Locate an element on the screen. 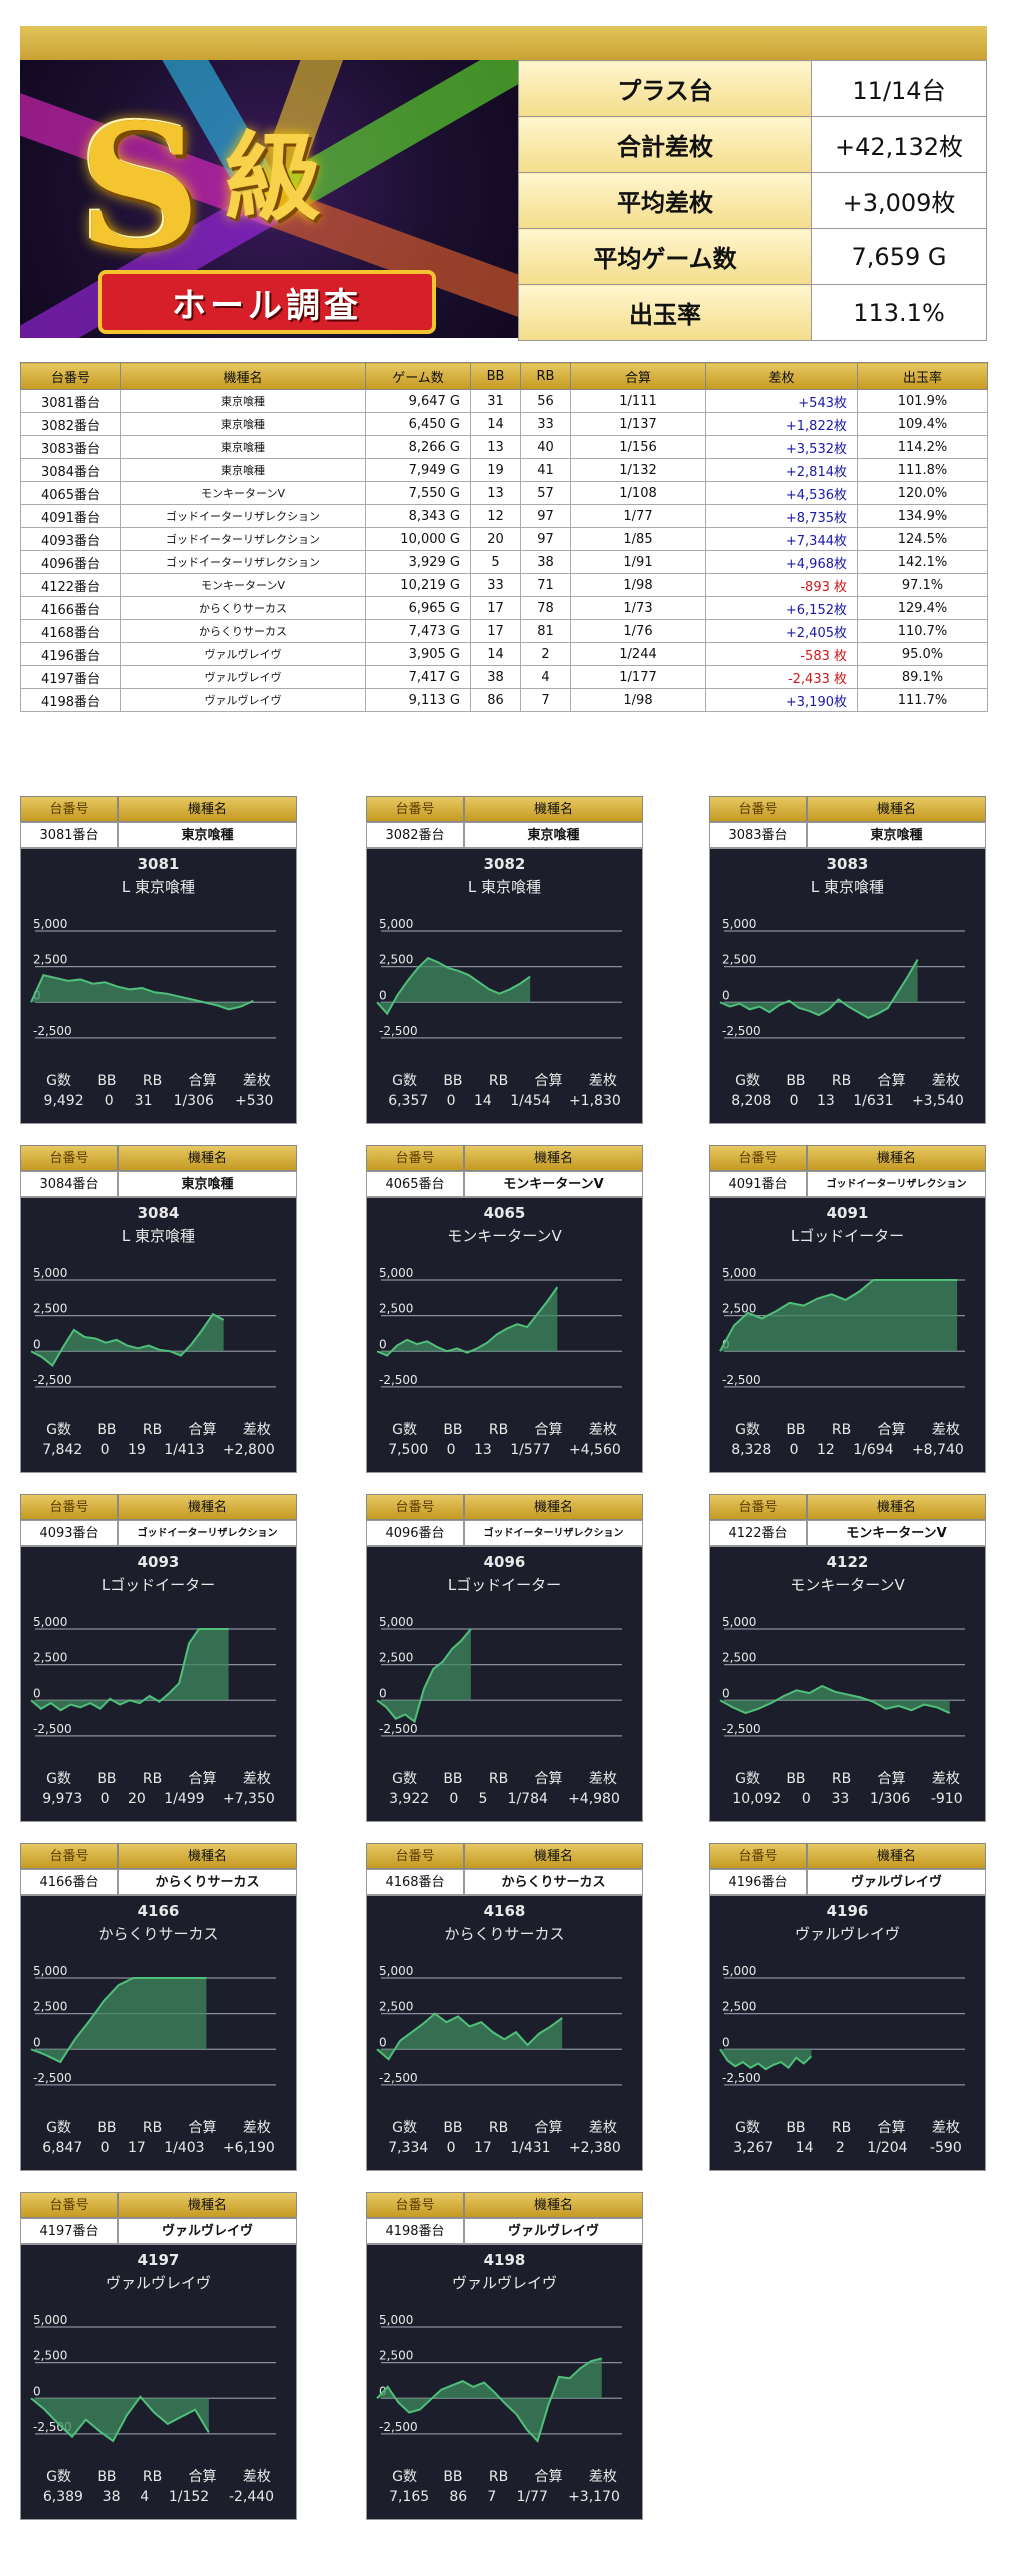  stat-values-row: 3,267 14 2 1/204 -590 is located at coordinates (847, 2148).